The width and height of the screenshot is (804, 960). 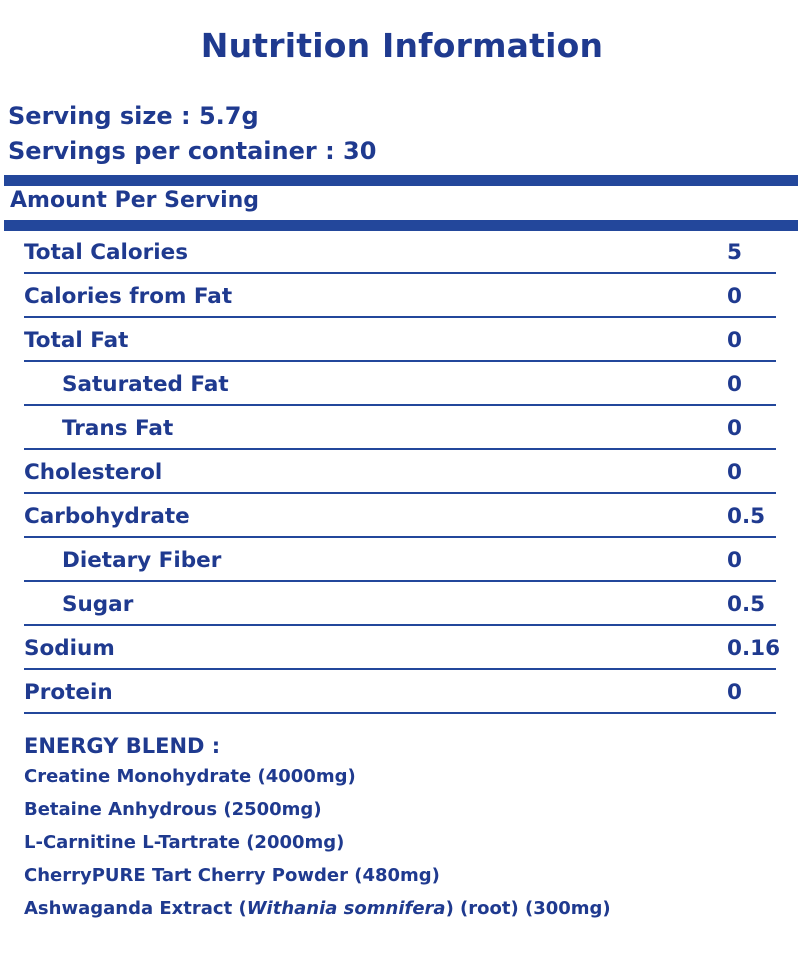 What do you see at coordinates (106, 252) in the screenshot?
I see `nutrient-label: Total Calories` at bounding box center [106, 252].